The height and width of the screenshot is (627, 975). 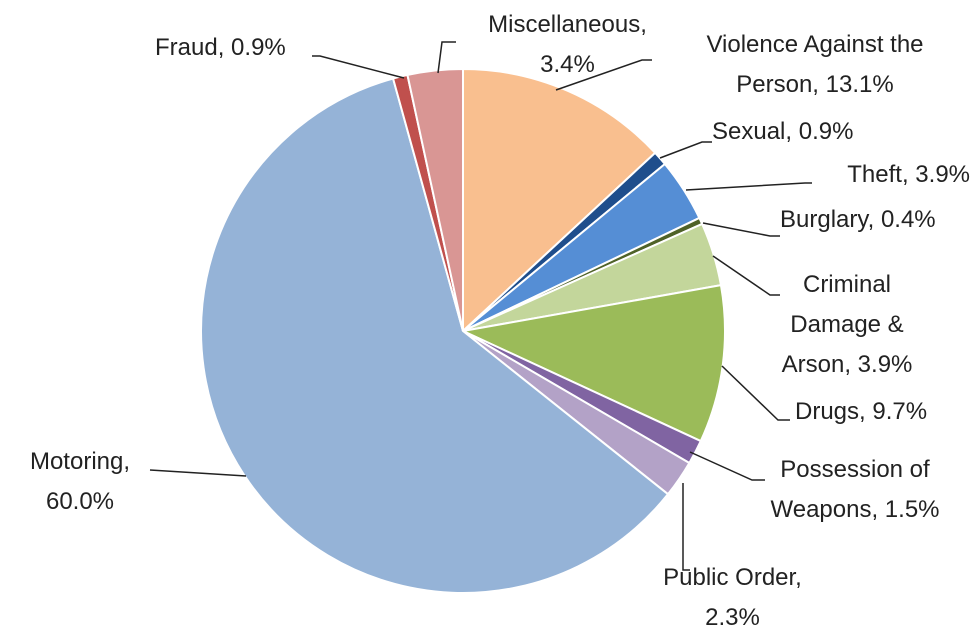 I want to click on value-label: 60.0%, so click(x=80, y=501).